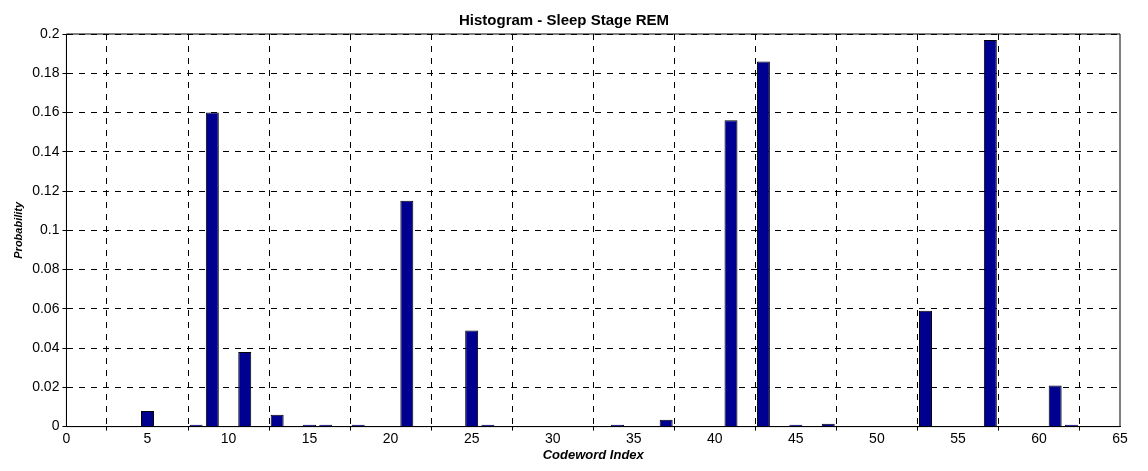 Image resolution: width=1148 pixels, height=471 pixels. What do you see at coordinates (46, 111) in the screenshot?
I see `y-tick-label: 0.16` at bounding box center [46, 111].